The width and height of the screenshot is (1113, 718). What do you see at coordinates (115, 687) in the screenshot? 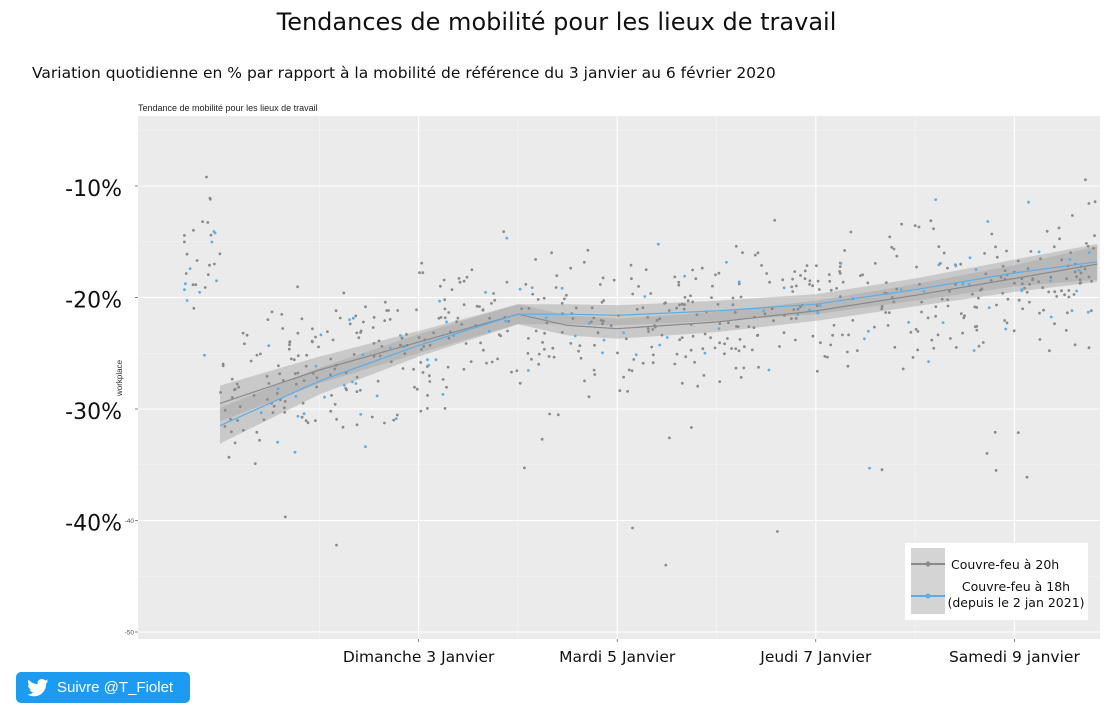
I see `follow-button-label: Suivre @T_Fiolet` at bounding box center [115, 687].